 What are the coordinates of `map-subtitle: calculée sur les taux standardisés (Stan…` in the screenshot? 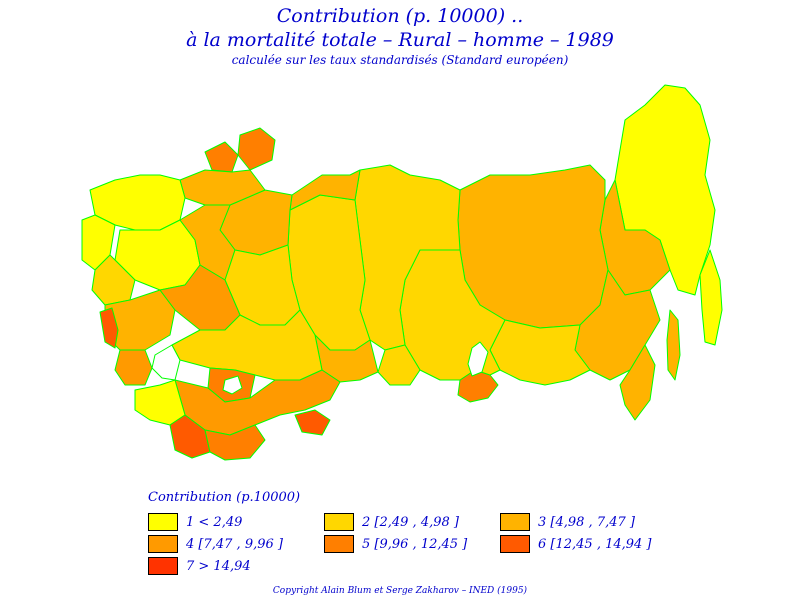 It's located at (400, 60).